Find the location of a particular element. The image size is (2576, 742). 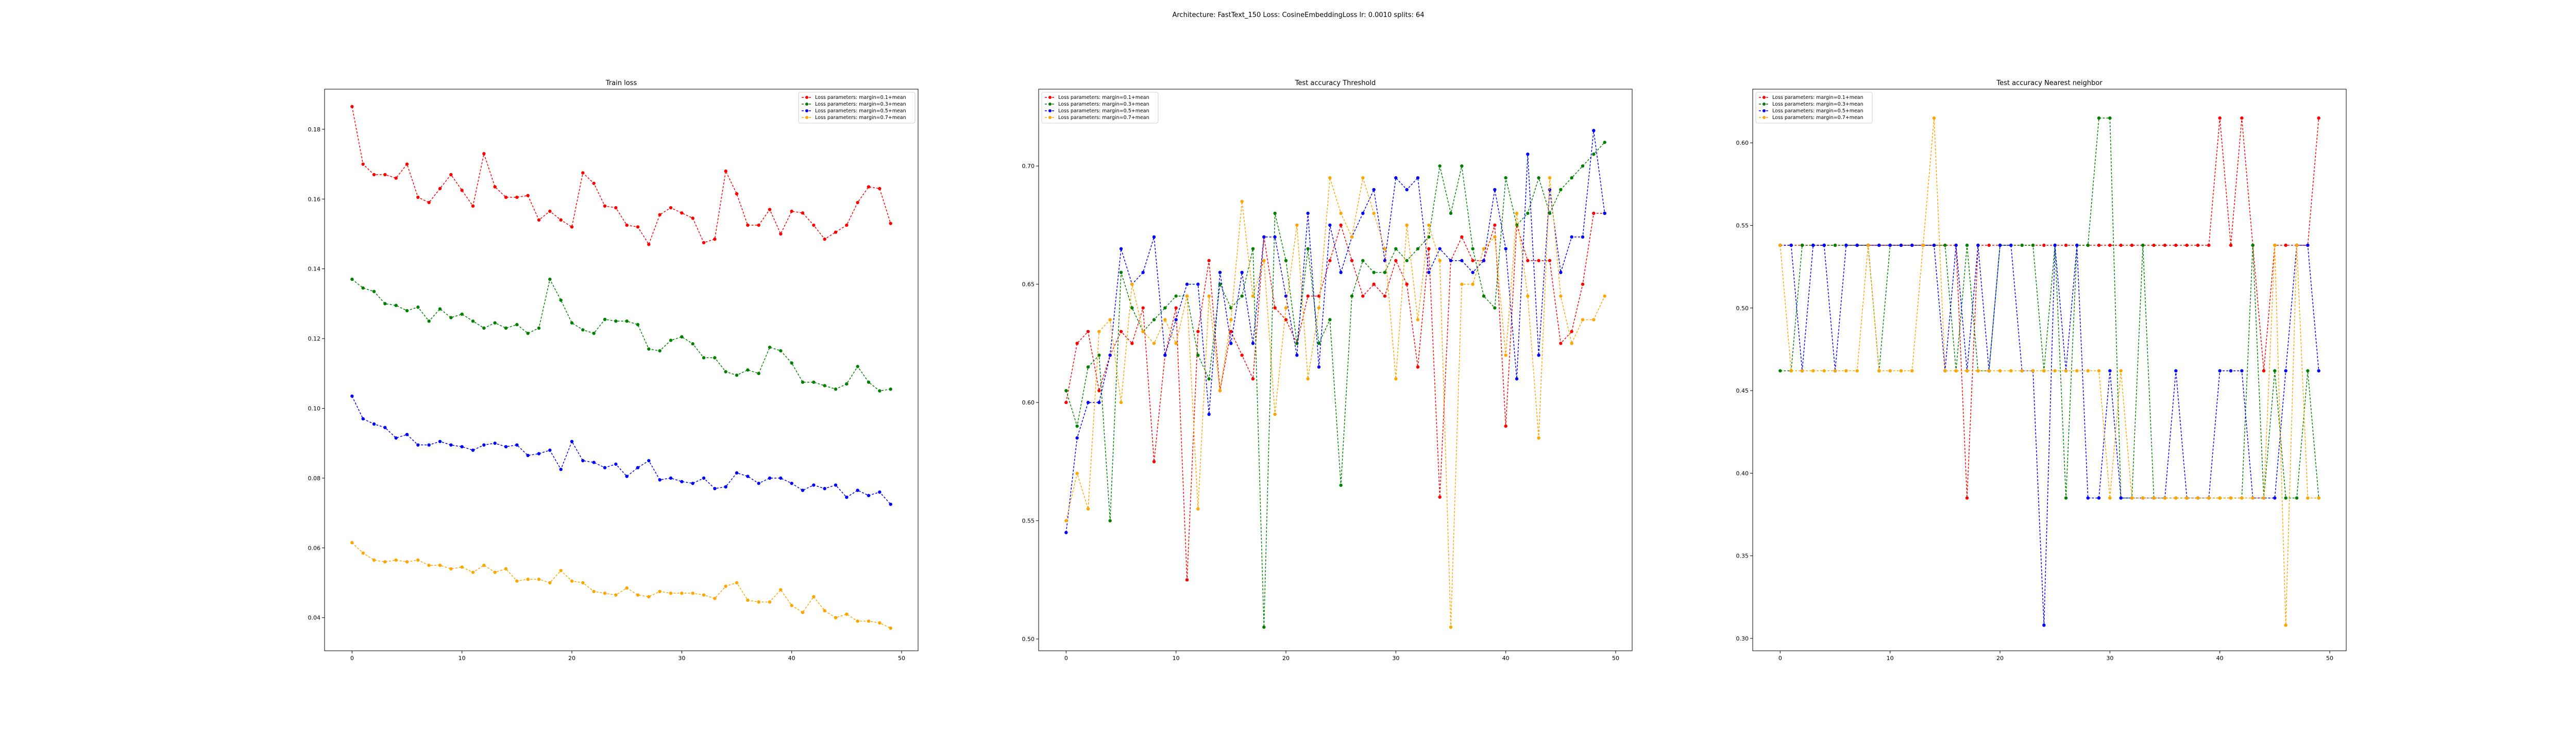

y-tick-label: 0.60 is located at coordinates (1028, 402).